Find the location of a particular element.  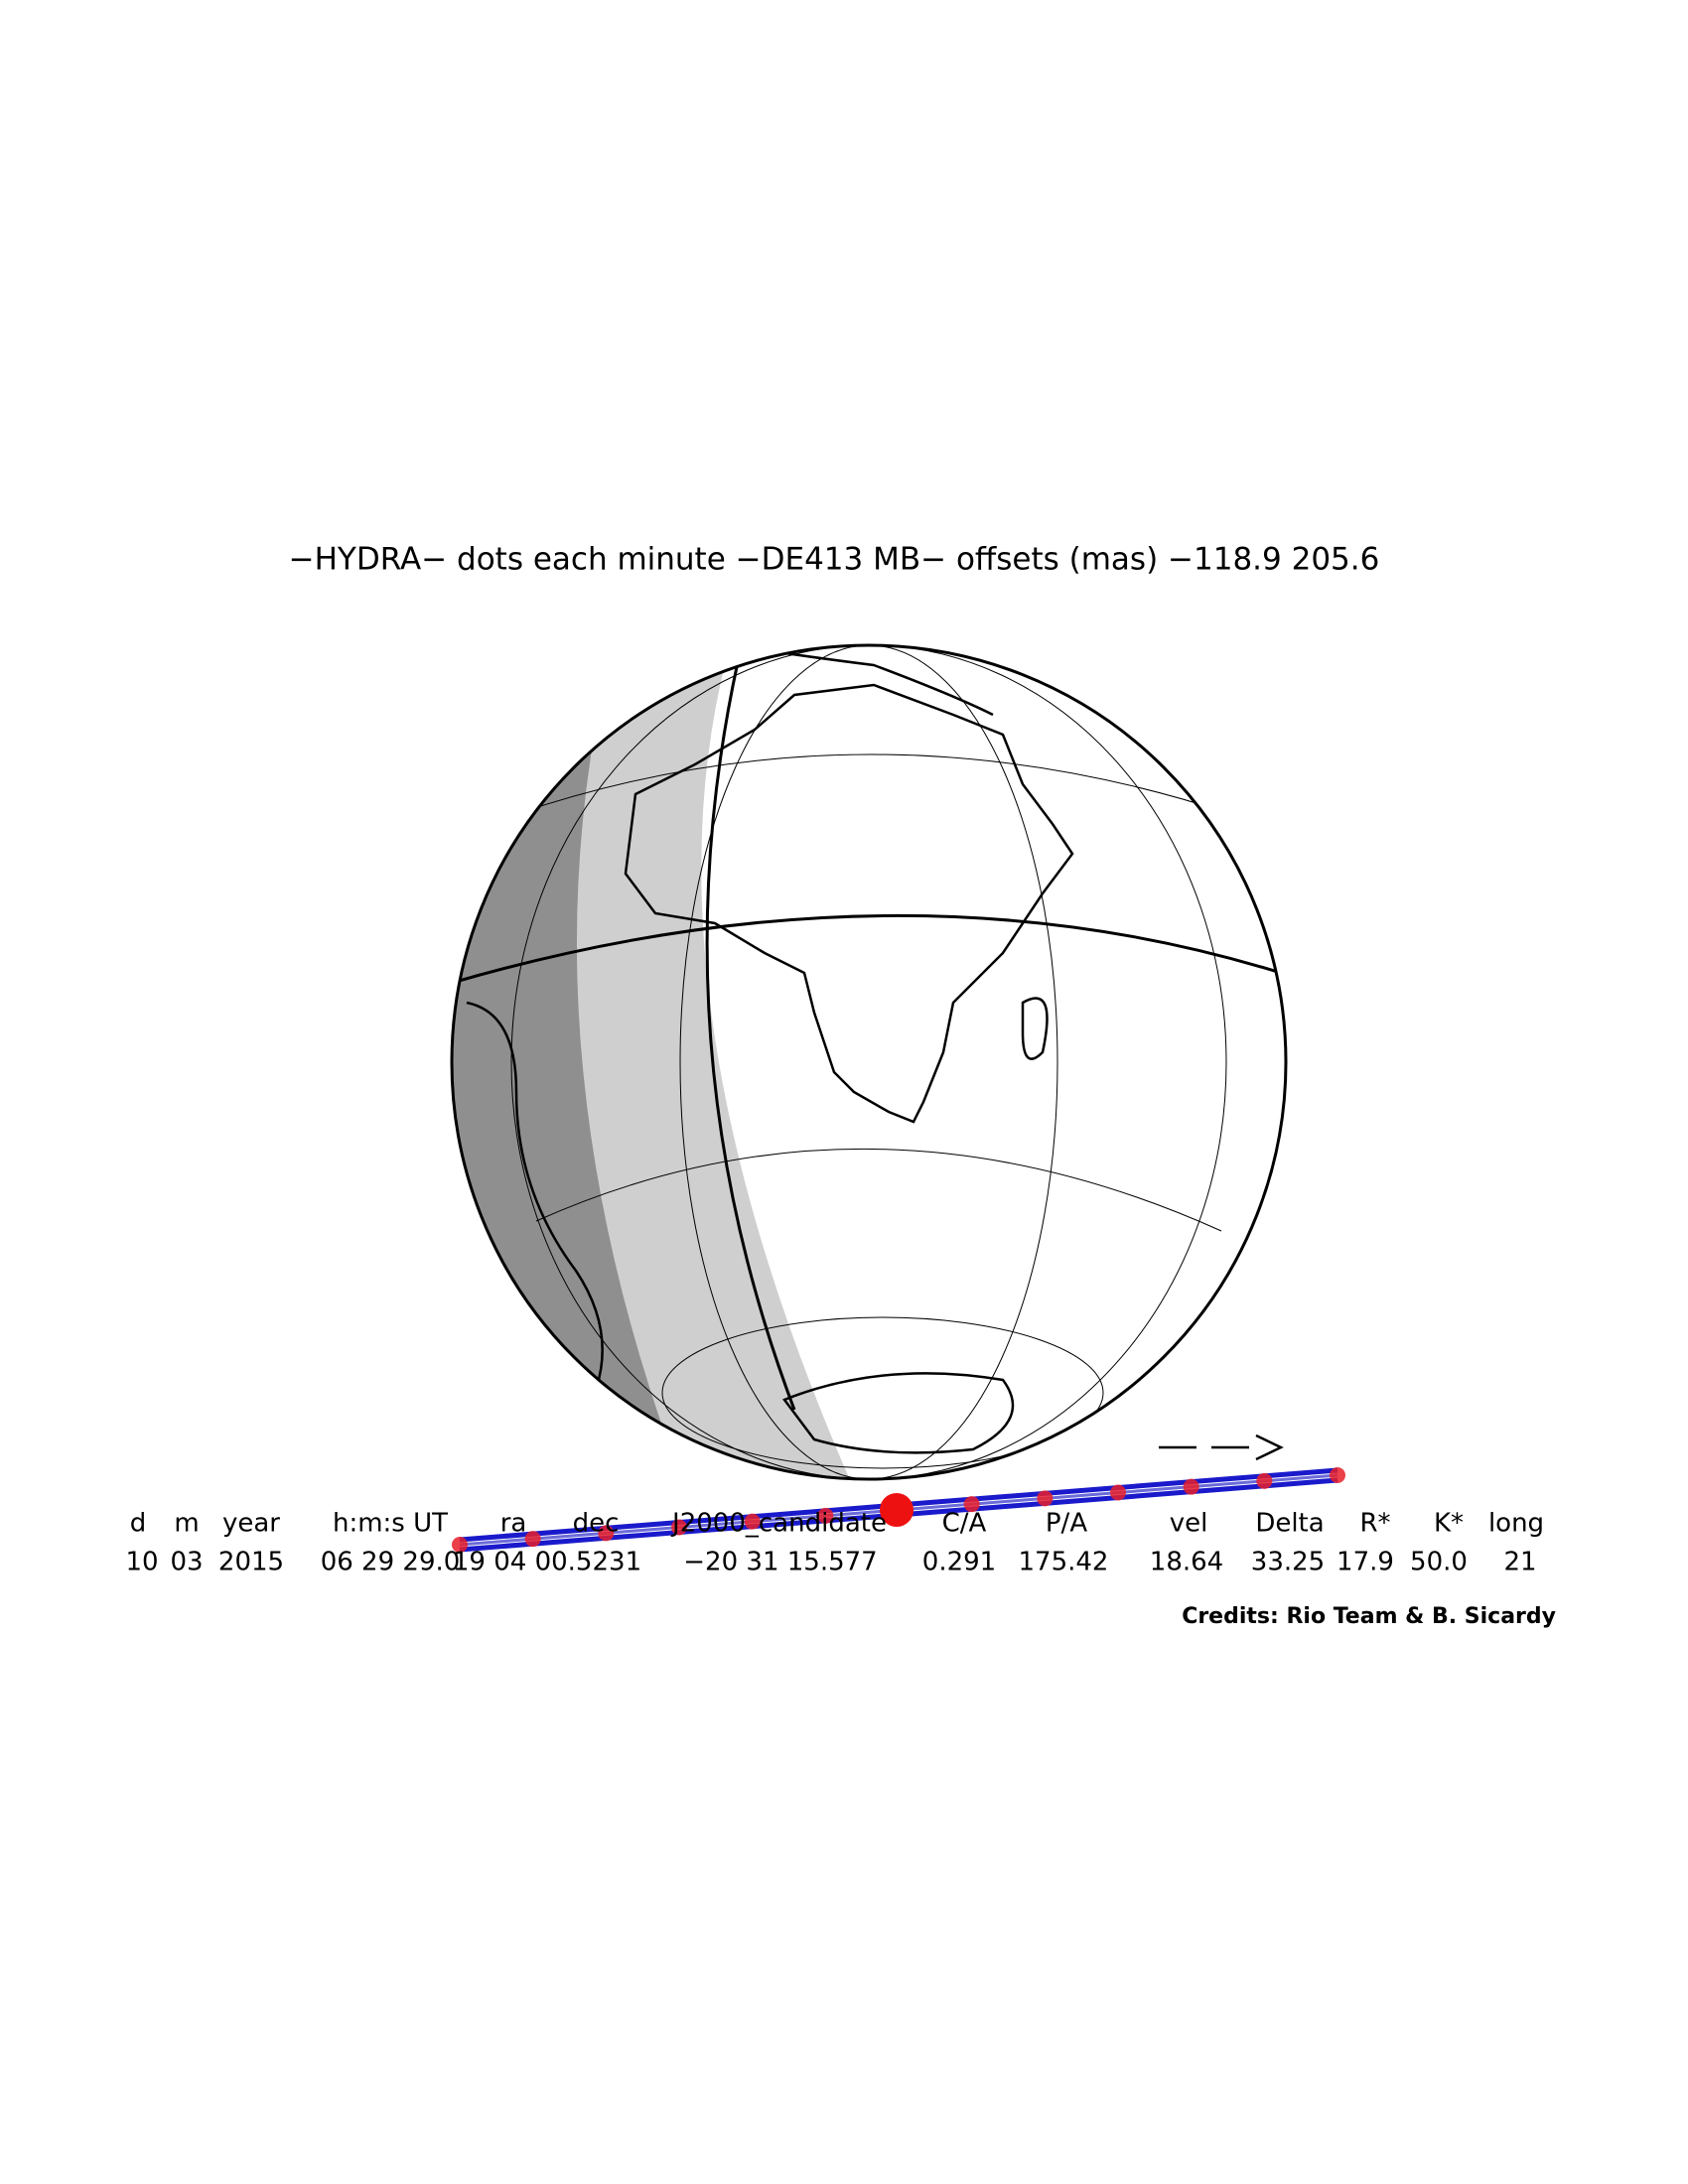

table-header: m is located at coordinates (186, 1524).